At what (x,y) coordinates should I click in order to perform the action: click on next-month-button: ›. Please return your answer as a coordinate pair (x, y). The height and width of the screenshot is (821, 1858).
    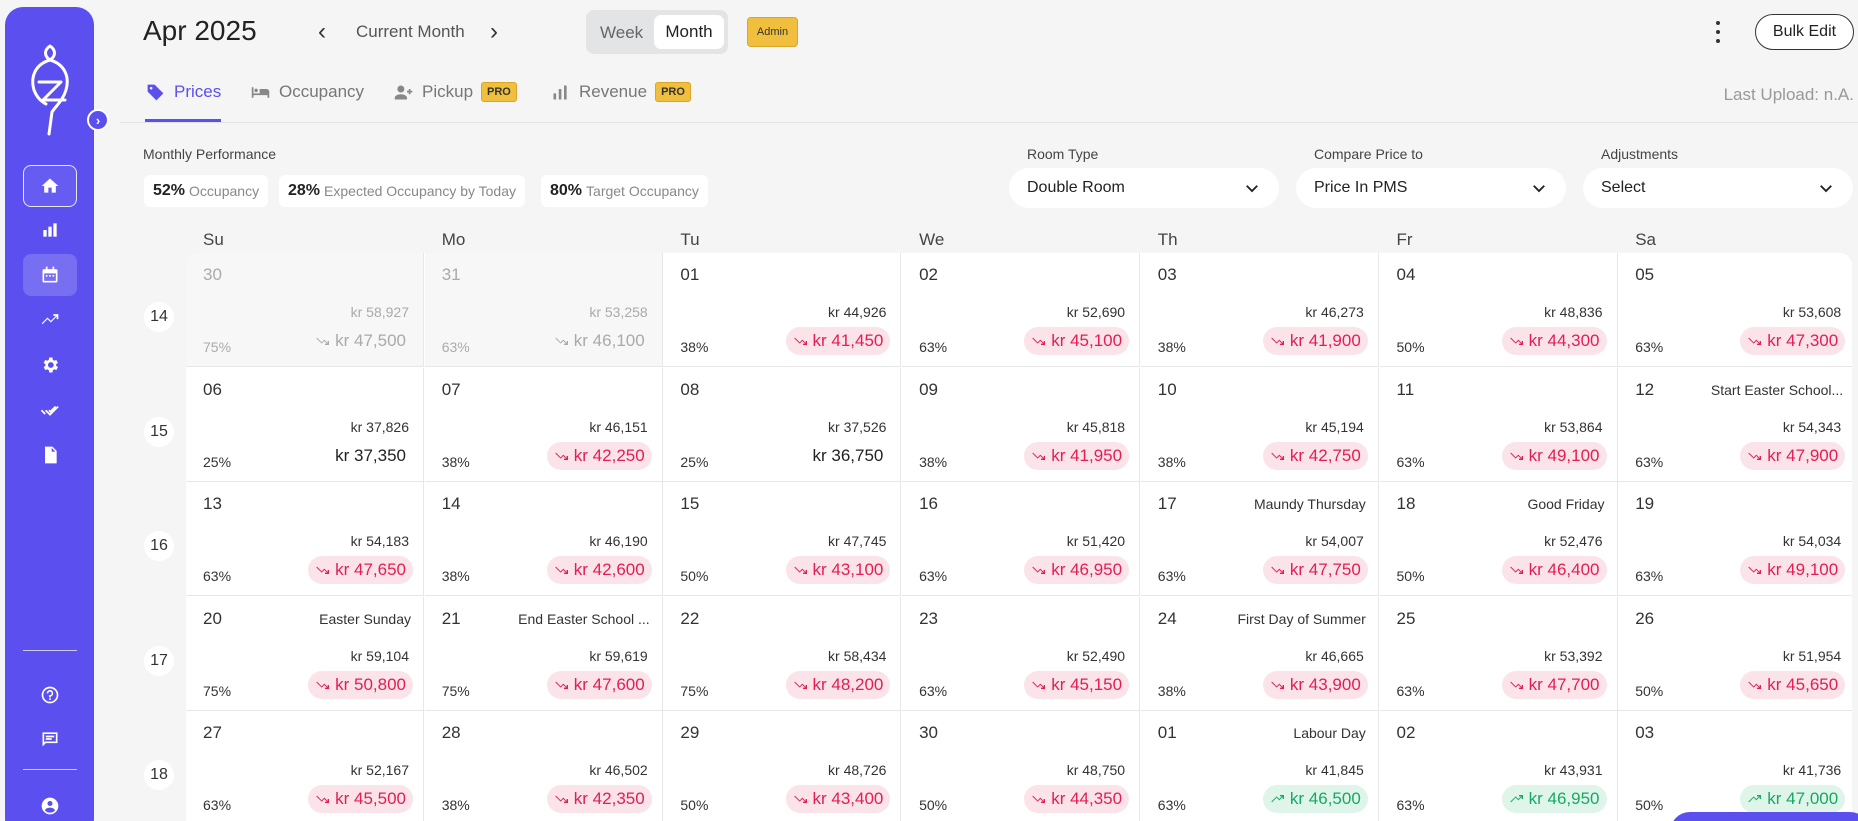
    Looking at the image, I should click on (494, 31).